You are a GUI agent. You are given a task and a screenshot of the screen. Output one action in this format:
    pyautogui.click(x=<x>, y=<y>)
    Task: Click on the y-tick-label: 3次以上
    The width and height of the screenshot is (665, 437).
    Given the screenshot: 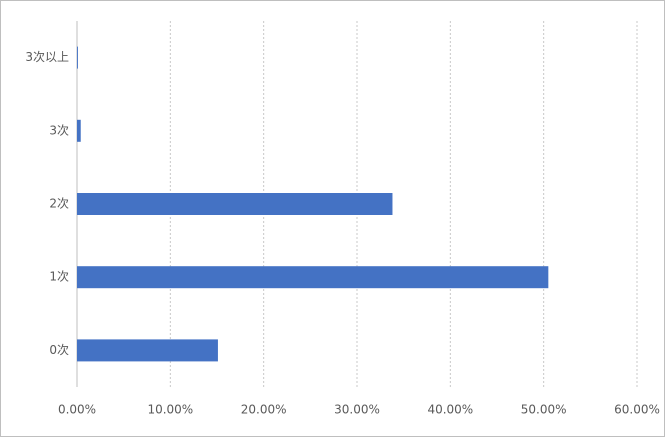 What is the action you would take?
    pyautogui.click(x=47, y=57)
    